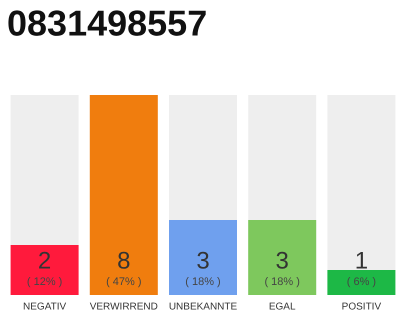 Image resolution: width=410 pixels, height=320 pixels. Describe the element at coordinates (362, 307) in the screenshot. I see `x-tick-label: POSITIV` at that location.